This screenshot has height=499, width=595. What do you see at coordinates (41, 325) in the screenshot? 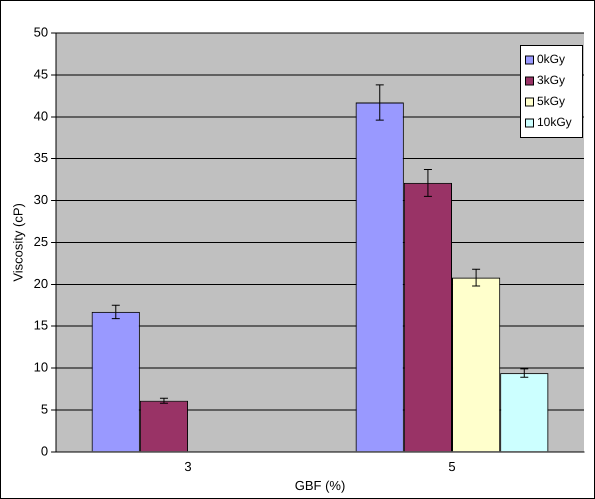
I see `y-tick-label: 15` at bounding box center [41, 325].